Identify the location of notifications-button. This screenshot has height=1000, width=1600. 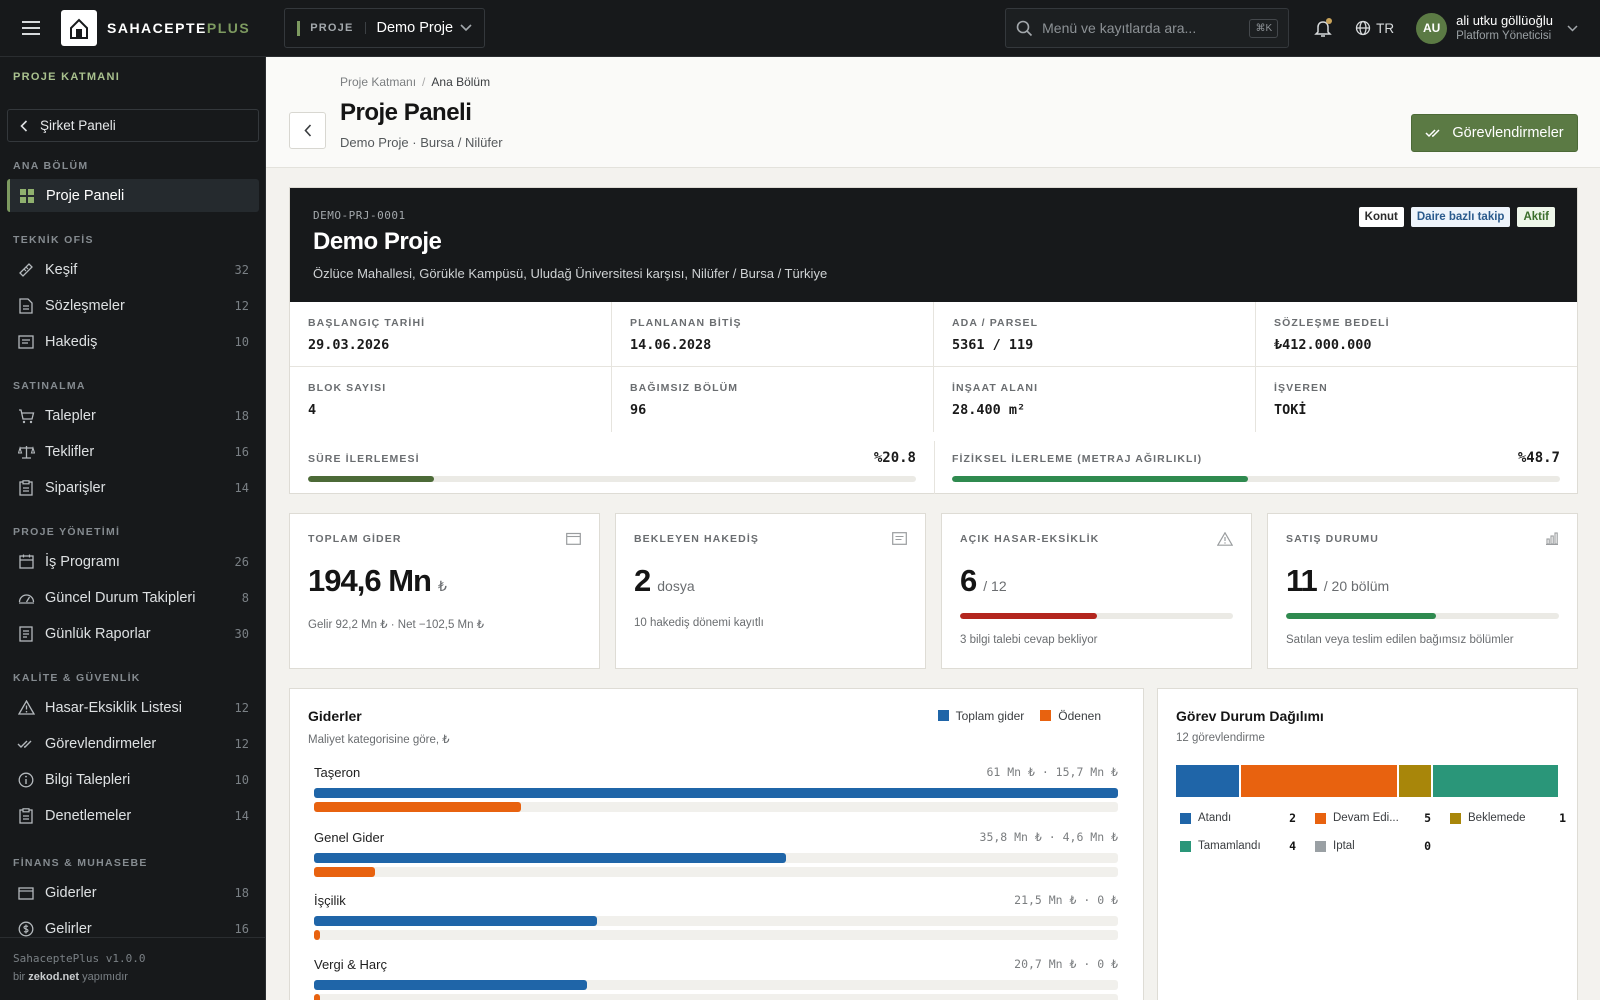
(1323, 28).